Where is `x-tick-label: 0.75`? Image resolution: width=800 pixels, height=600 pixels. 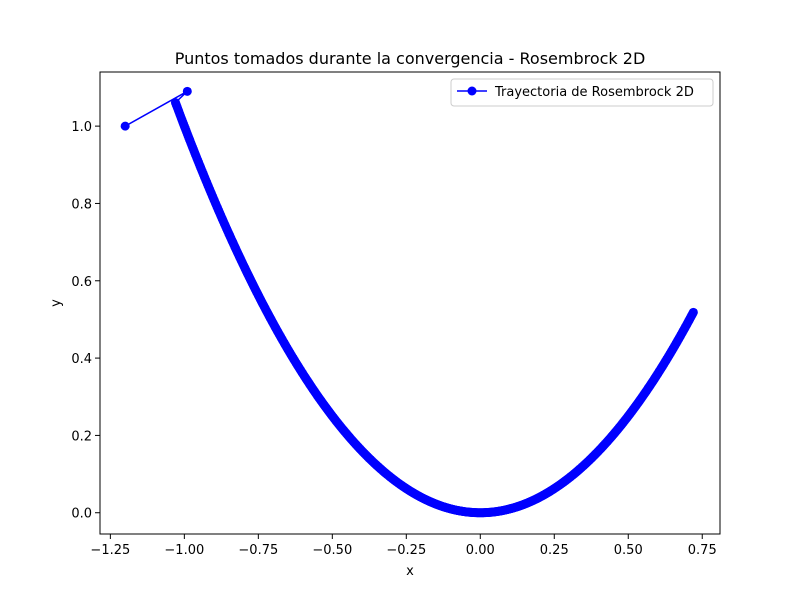 x-tick-label: 0.75 is located at coordinates (702, 550).